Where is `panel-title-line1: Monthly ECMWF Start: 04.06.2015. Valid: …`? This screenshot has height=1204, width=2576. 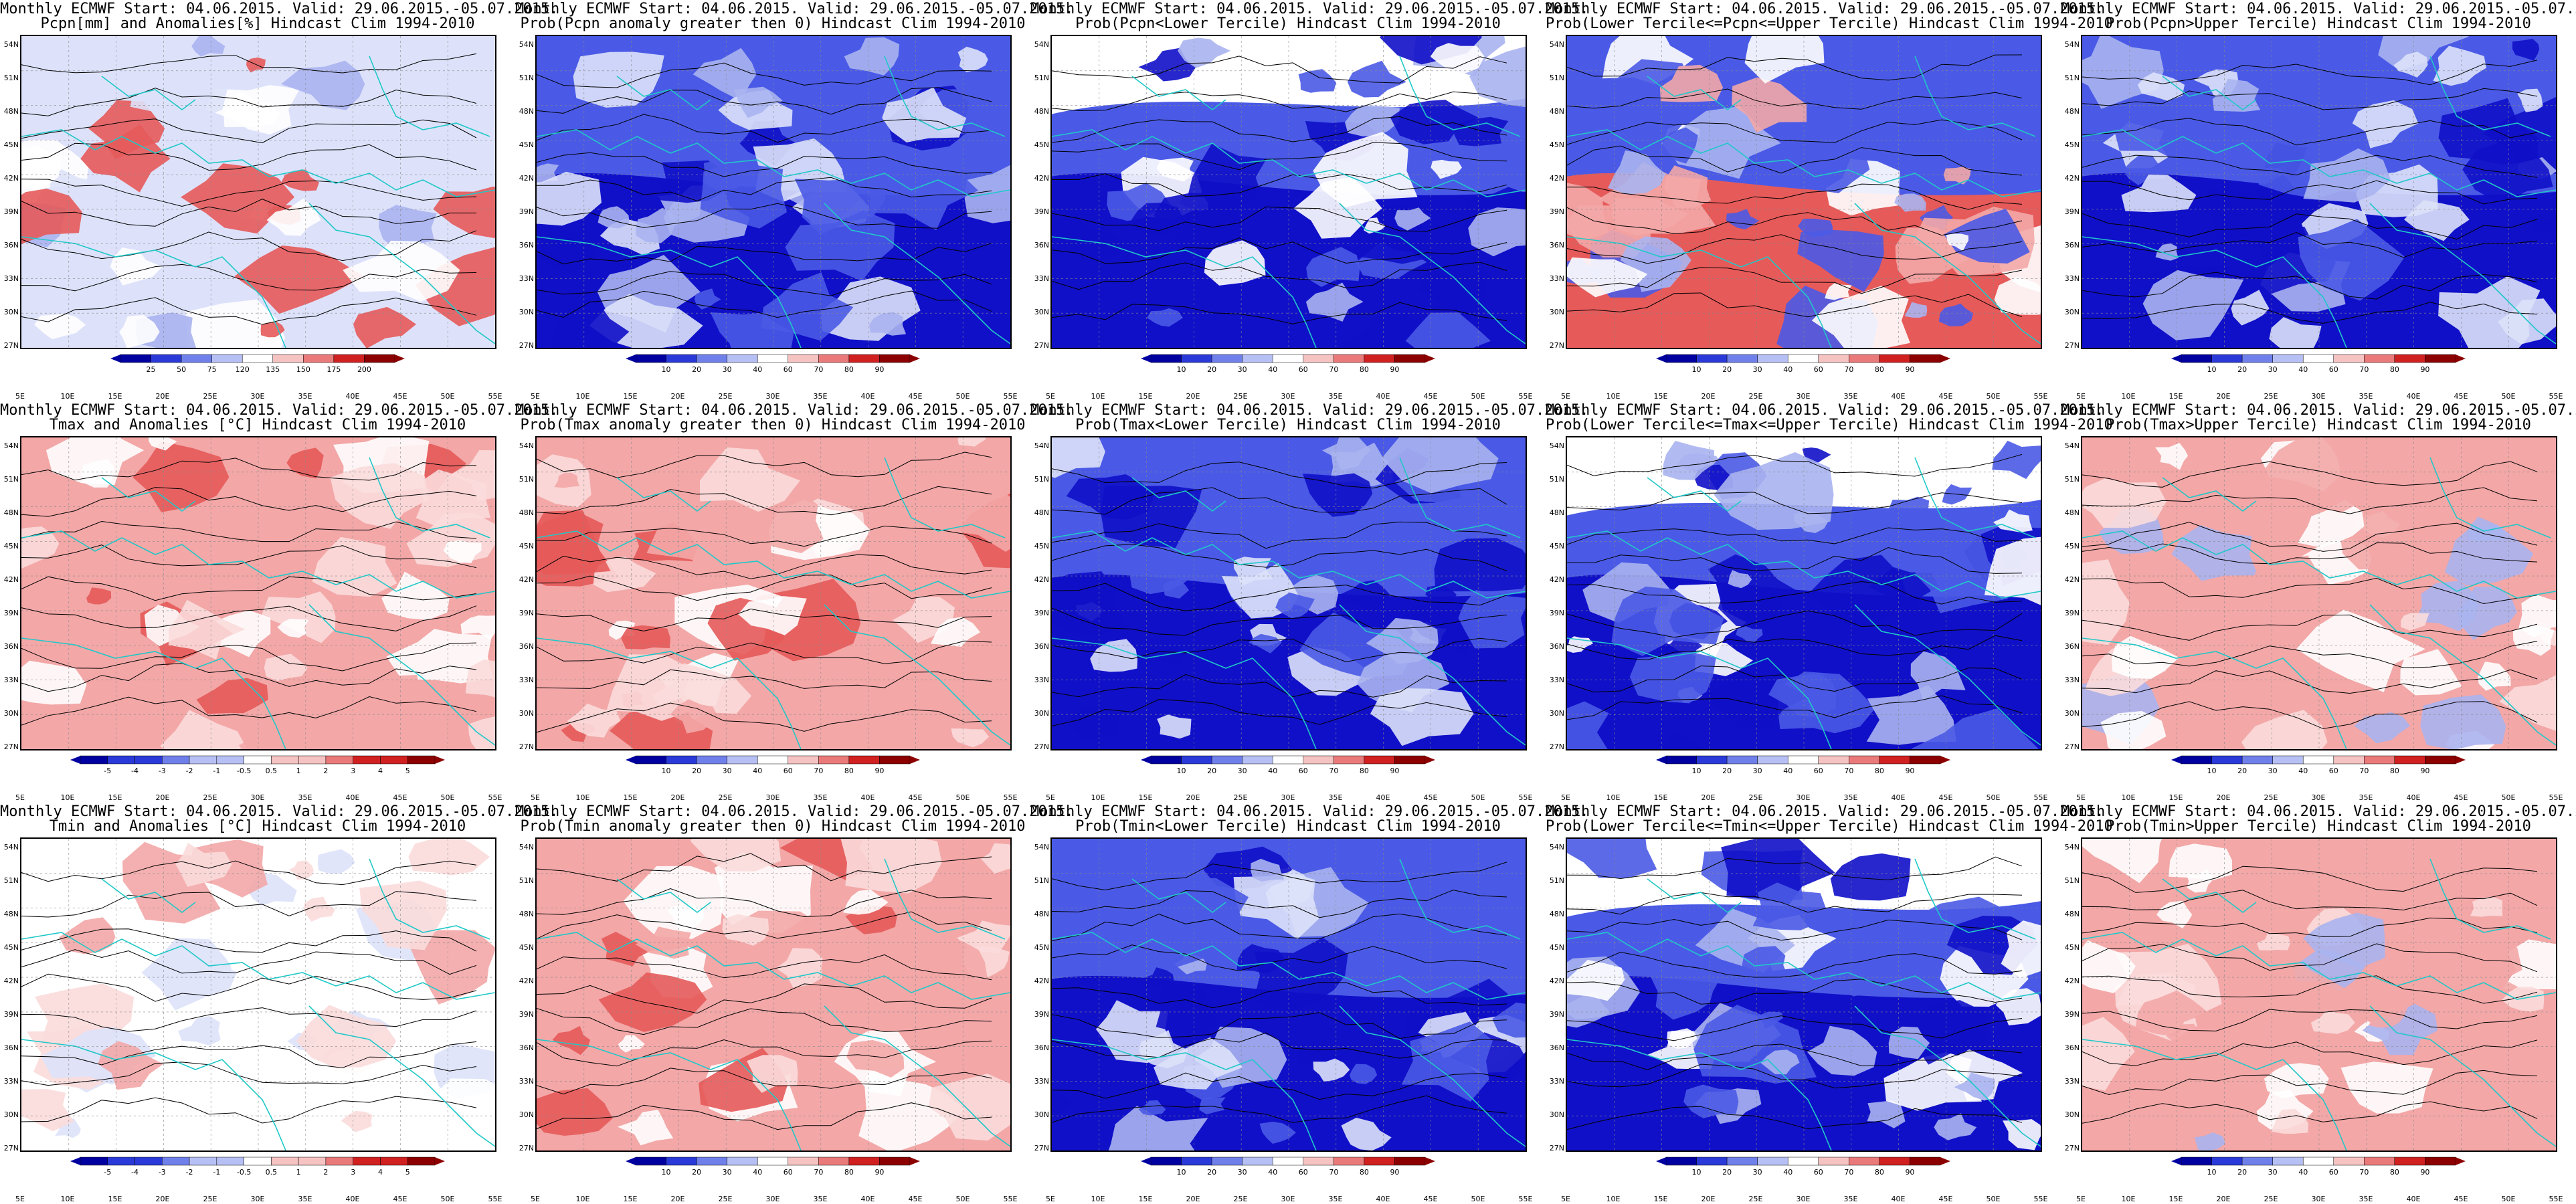
panel-title-line1: Monthly ECMWF Start: 04.06.2015. Valid: … is located at coordinates (279, 410).